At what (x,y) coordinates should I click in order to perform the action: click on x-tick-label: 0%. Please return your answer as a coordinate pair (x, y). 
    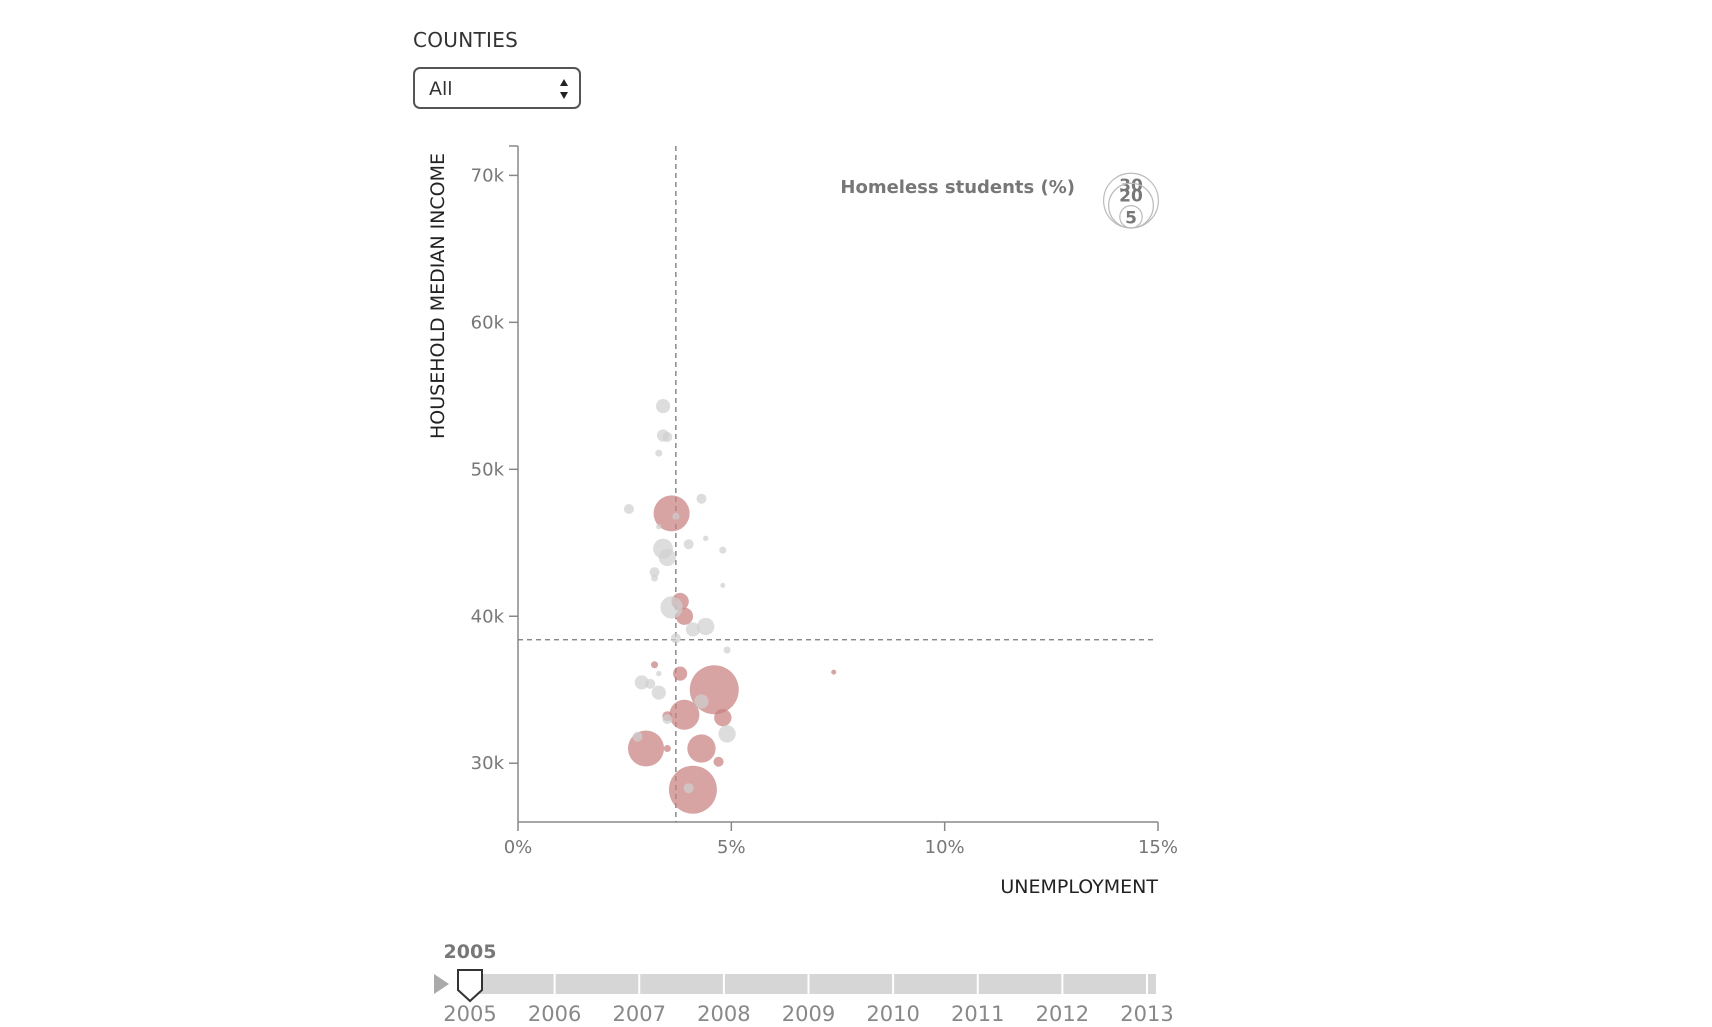
    Looking at the image, I should click on (518, 847).